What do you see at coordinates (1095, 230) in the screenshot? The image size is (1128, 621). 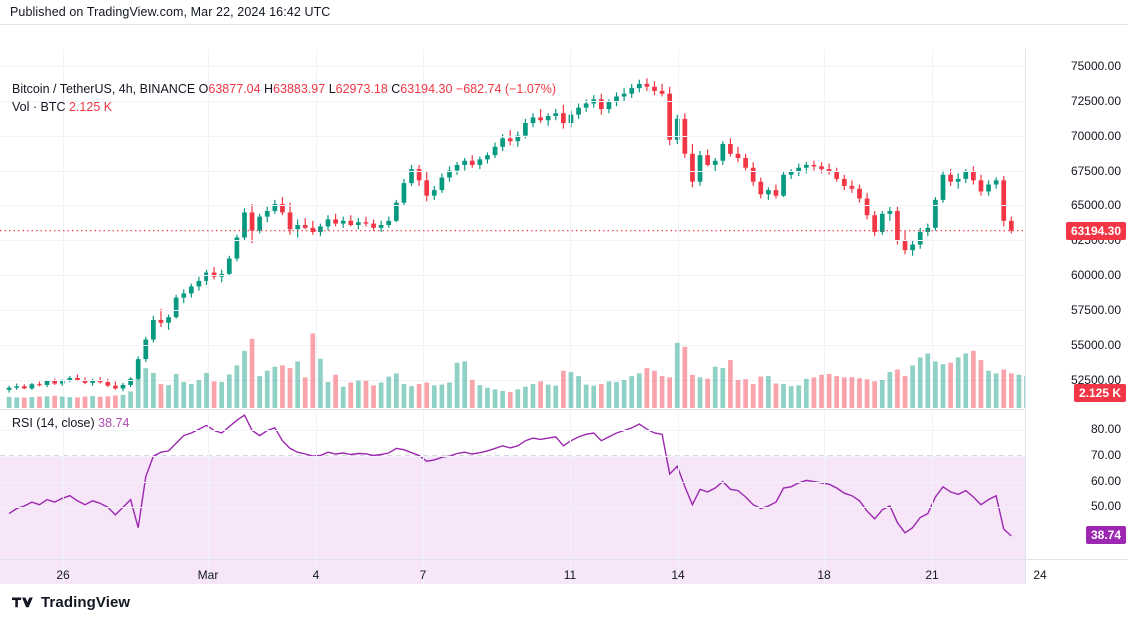 I see `last-price-tag: 63194.30` at bounding box center [1095, 230].